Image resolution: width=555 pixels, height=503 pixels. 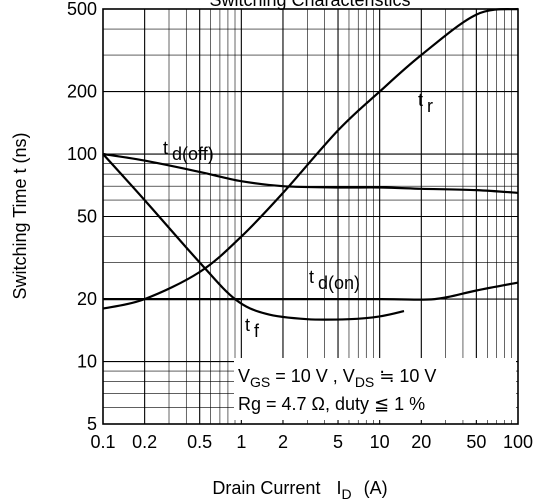 I want to click on x-tick-label: 100, so click(x=518, y=442).